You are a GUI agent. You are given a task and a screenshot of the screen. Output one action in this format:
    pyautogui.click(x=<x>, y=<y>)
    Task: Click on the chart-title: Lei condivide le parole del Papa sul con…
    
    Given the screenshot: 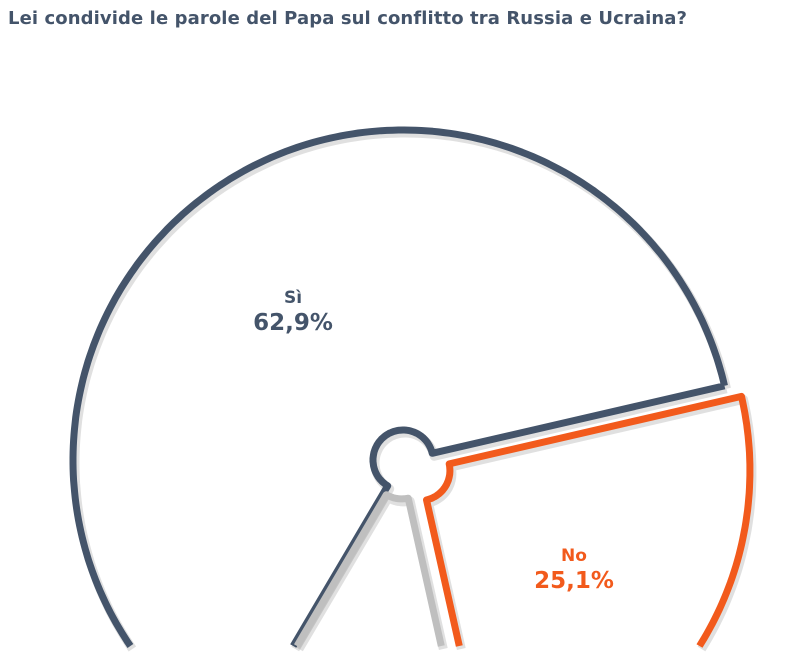 What is the action you would take?
    pyautogui.click(x=348, y=18)
    